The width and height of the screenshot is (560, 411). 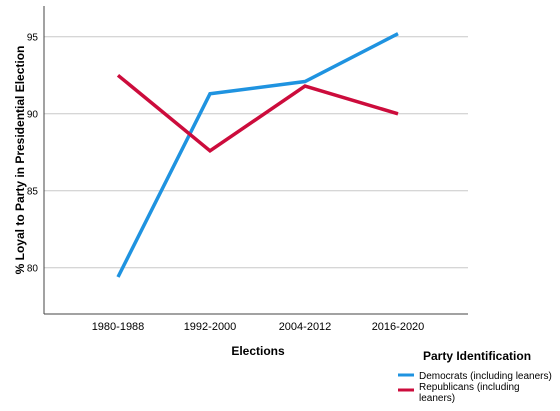 What do you see at coordinates (33, 114) in the screenshot?
I see `y-tick-label-90: 90` at bounding box center [33, 114].